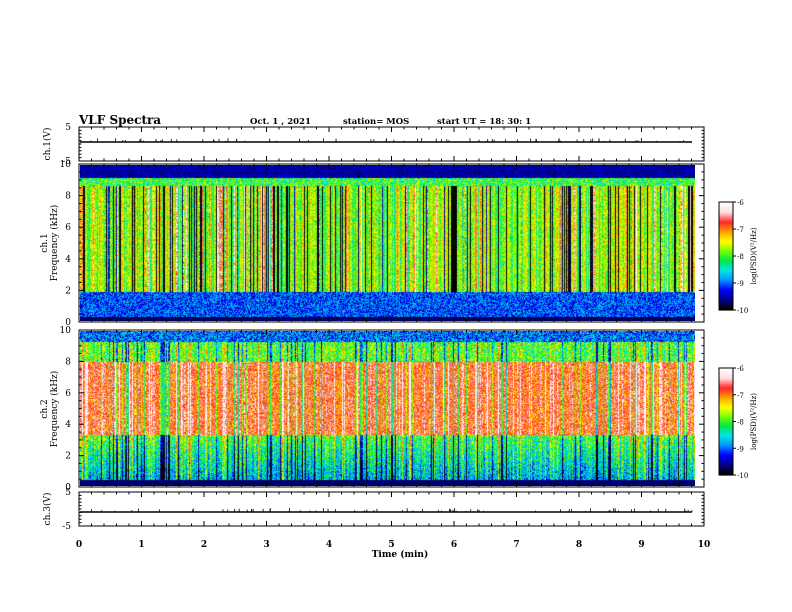  I want to click on y-tick-label: 10, so click(66, 331).